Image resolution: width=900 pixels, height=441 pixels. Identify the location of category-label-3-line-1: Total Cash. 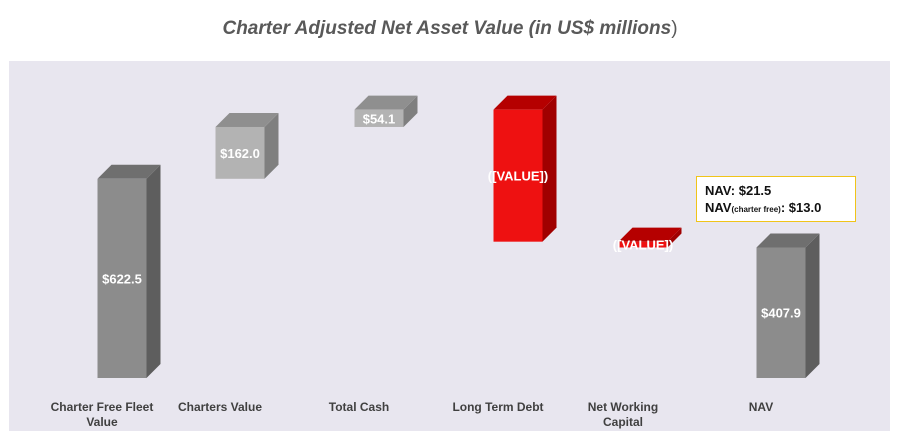
(359, 407).